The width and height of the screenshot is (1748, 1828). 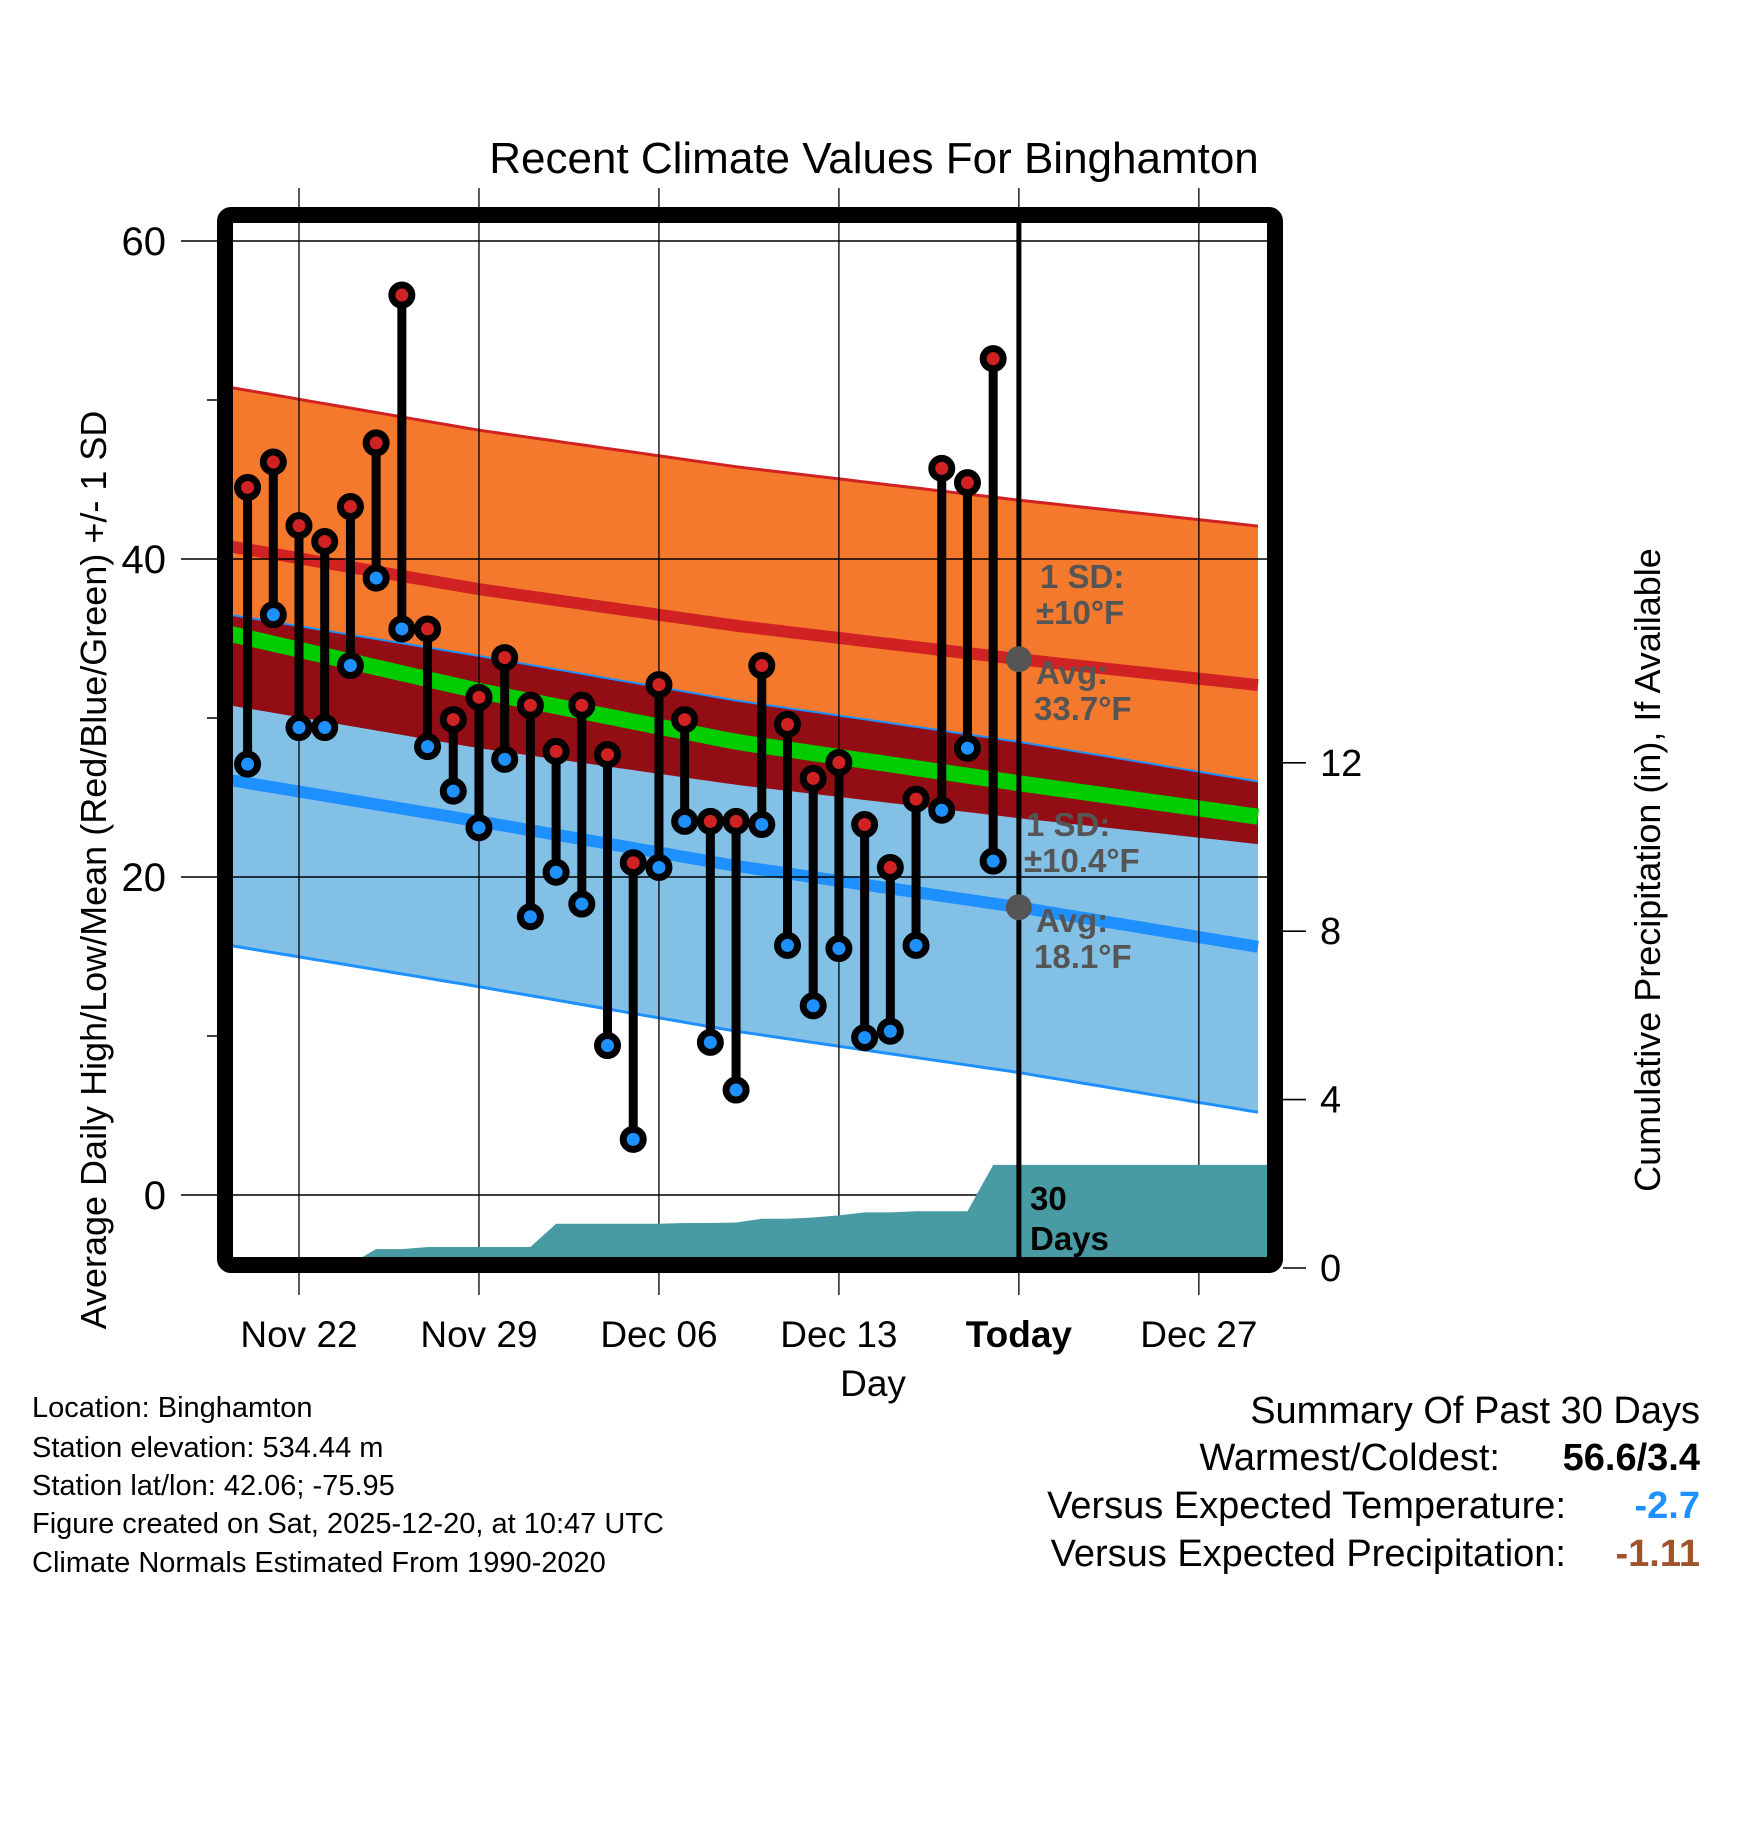 What do you see at coordinates (1083, 956) in the screenshot?
I see `low-avg-value: 18.1°F` at bounding box center [1083, 956].